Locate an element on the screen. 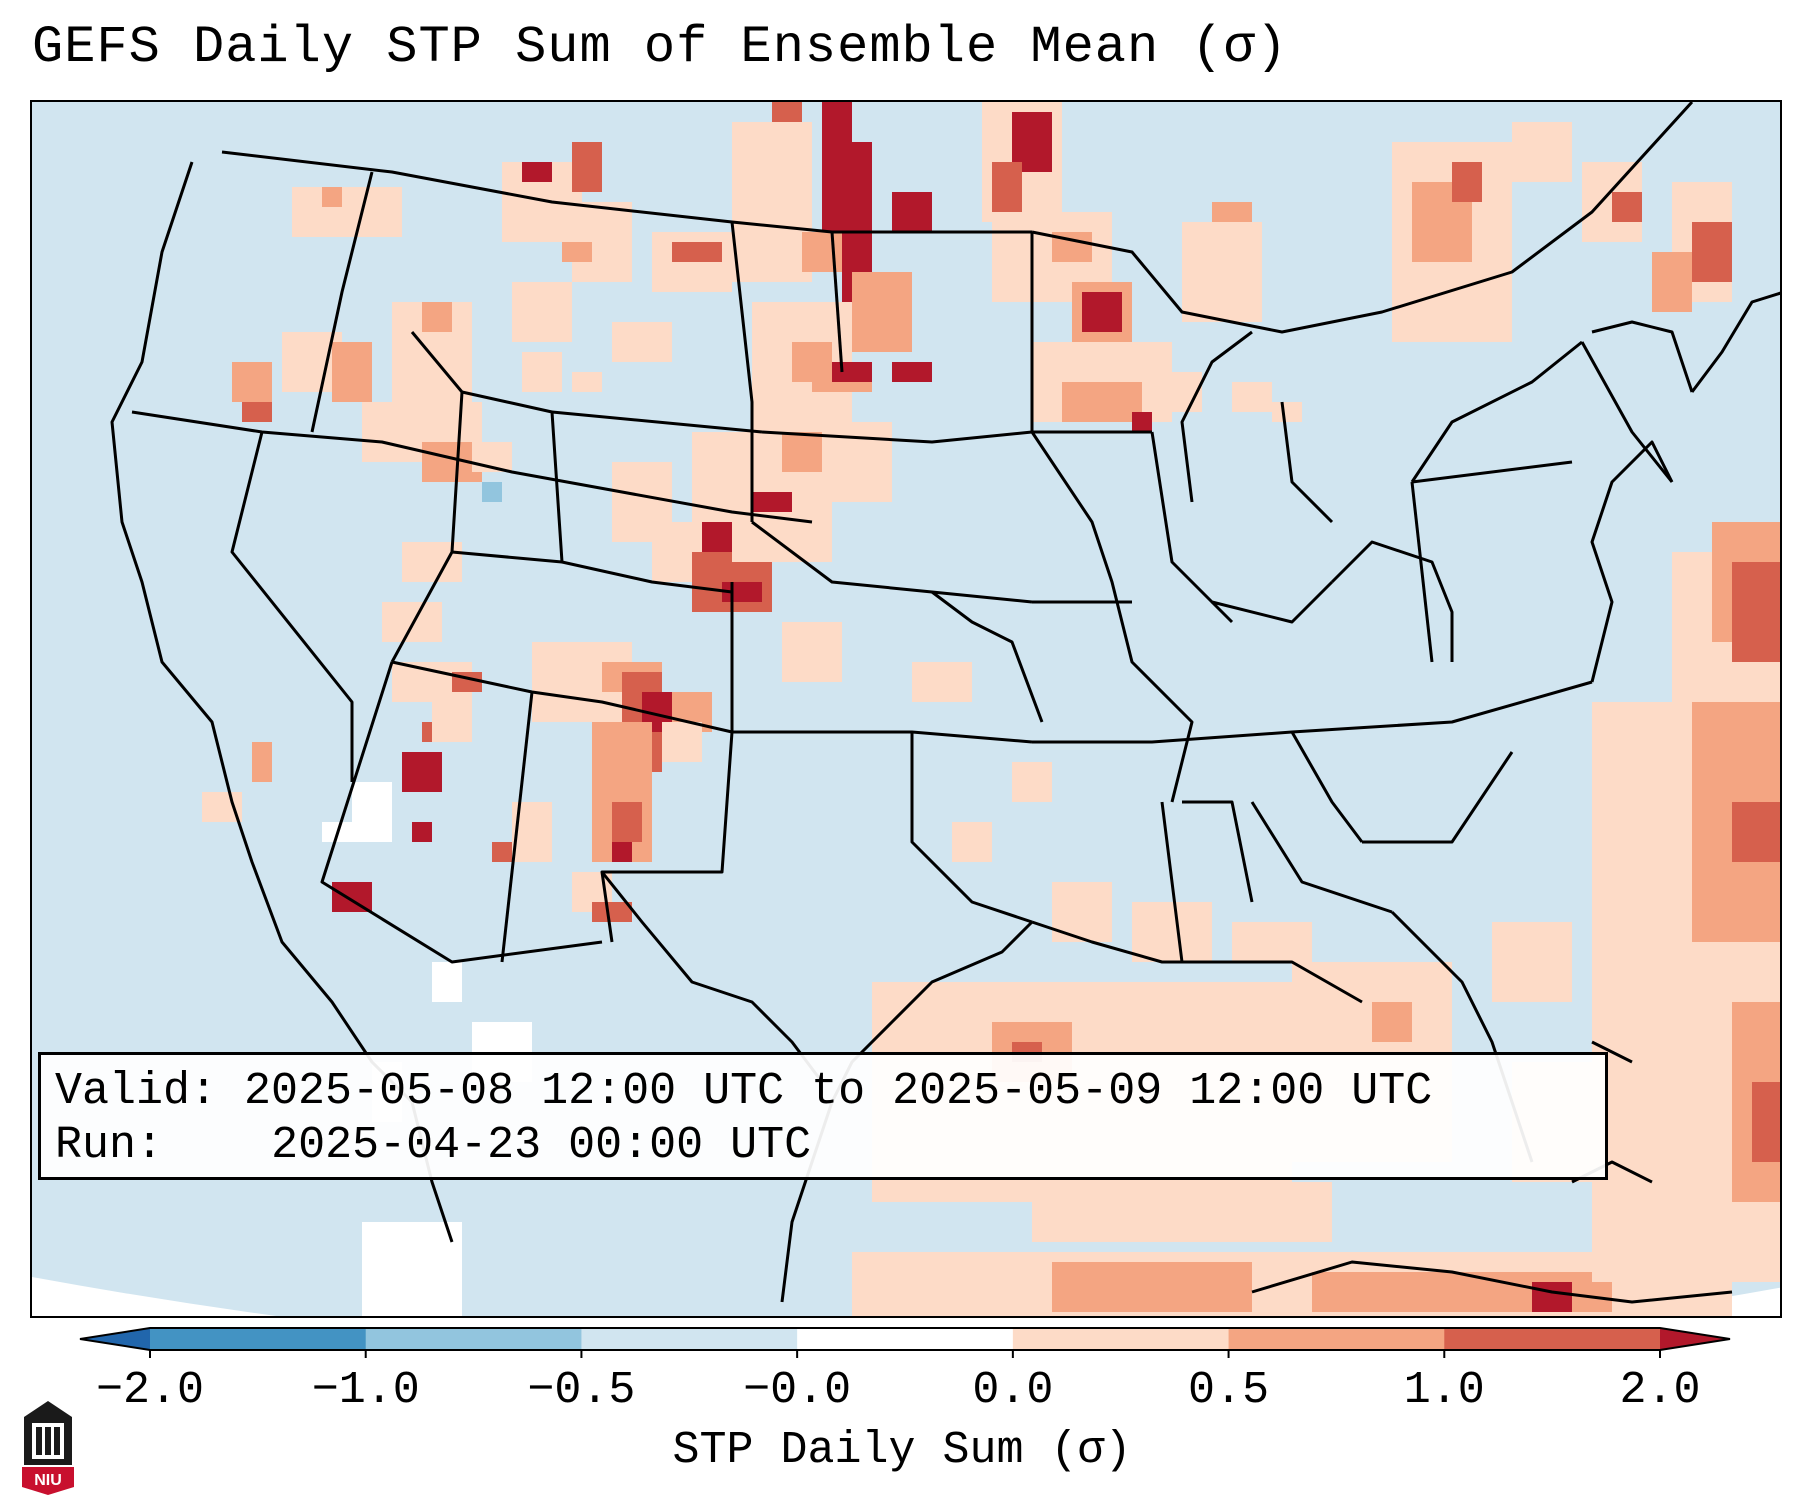 Image resolution: width=1803 pixels, height=1506 pixels. colorbar-extend-min is located at coordinates (115, 1339).